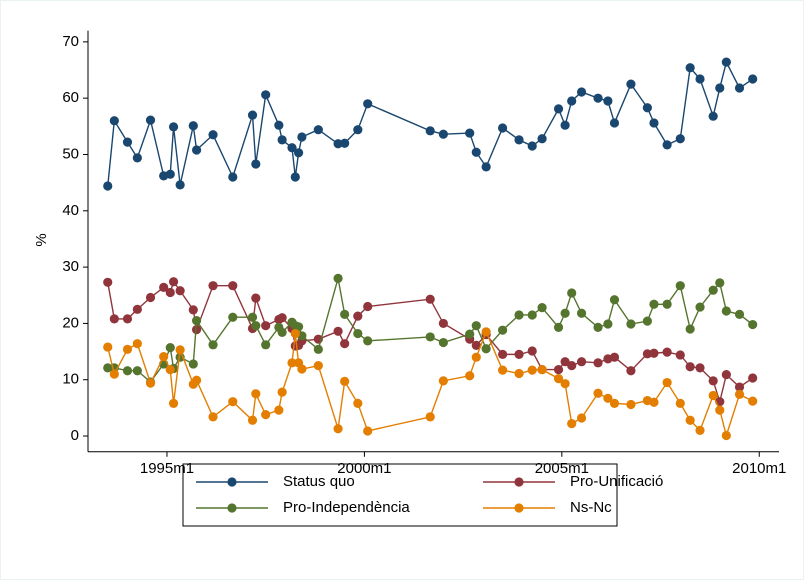 The width and height of the screenshot is (804, 580). What do you see at coordinates (364, 468) in the screenshot?
I see `x-tick-label: 2000m1` at bounding box center [364, 468].